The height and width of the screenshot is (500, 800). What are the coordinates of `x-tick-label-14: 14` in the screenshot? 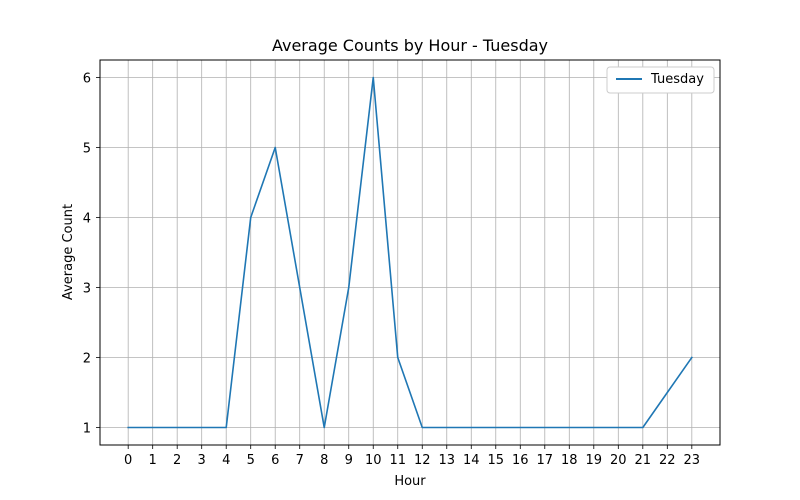 It's located at (471, 460).